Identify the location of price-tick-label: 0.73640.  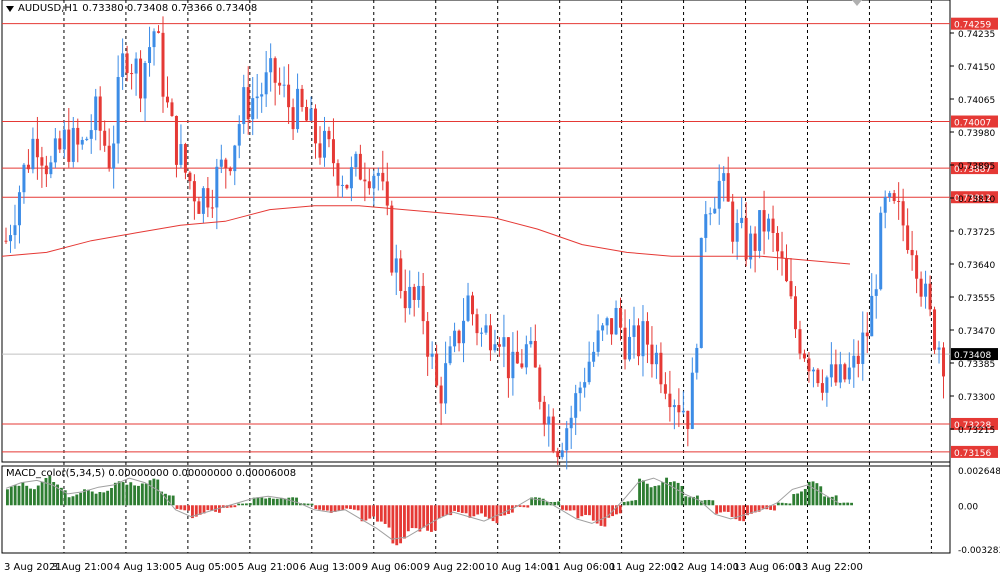
(976, 266).